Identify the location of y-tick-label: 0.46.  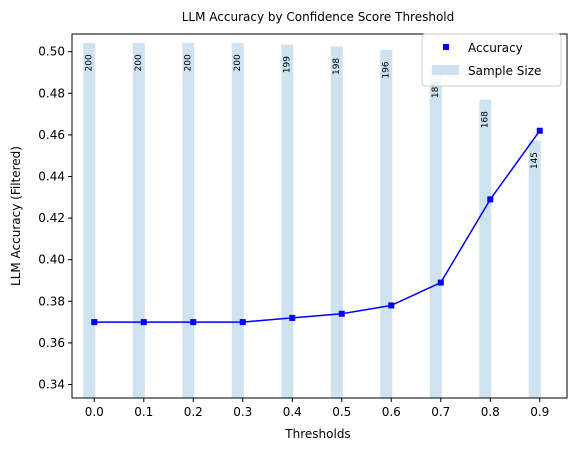
(51, 135).